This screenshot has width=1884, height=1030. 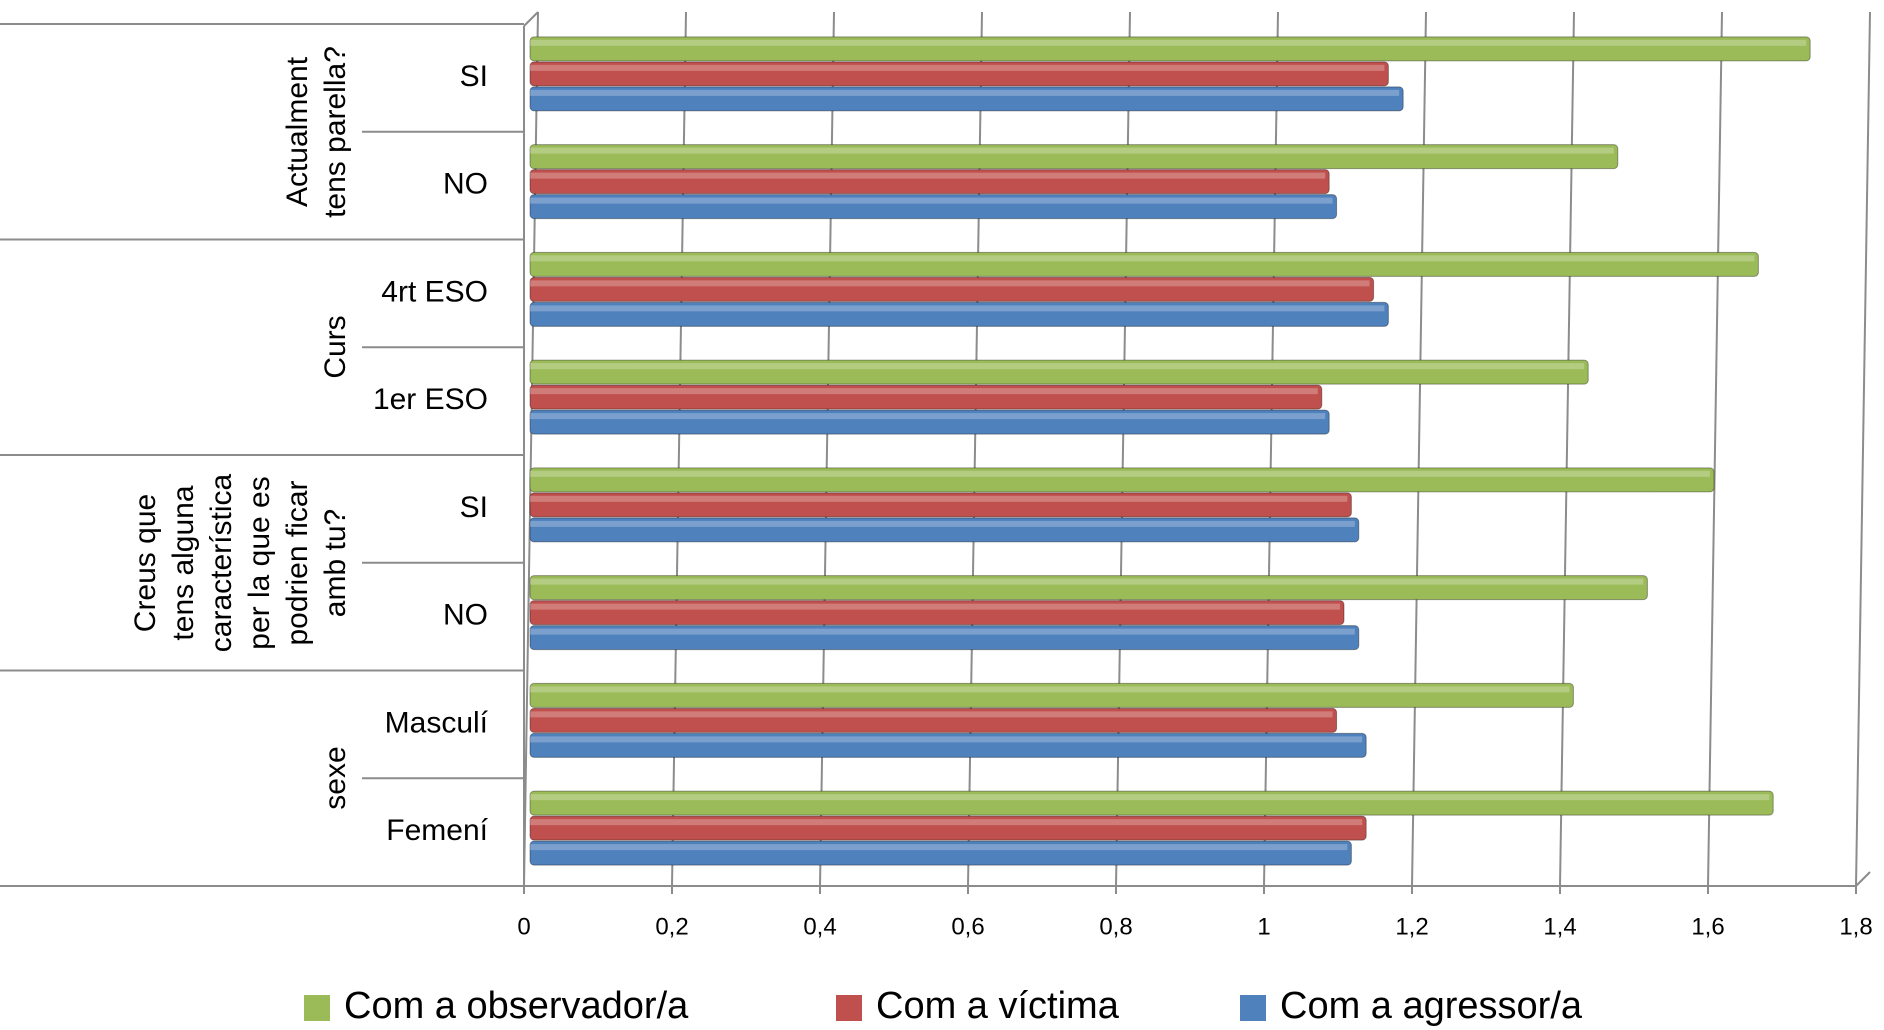 What do you see at coordinates (967, 926) in the screenshot?
I see `x-tick-label: 0,6` at bounding box center [967, 926].